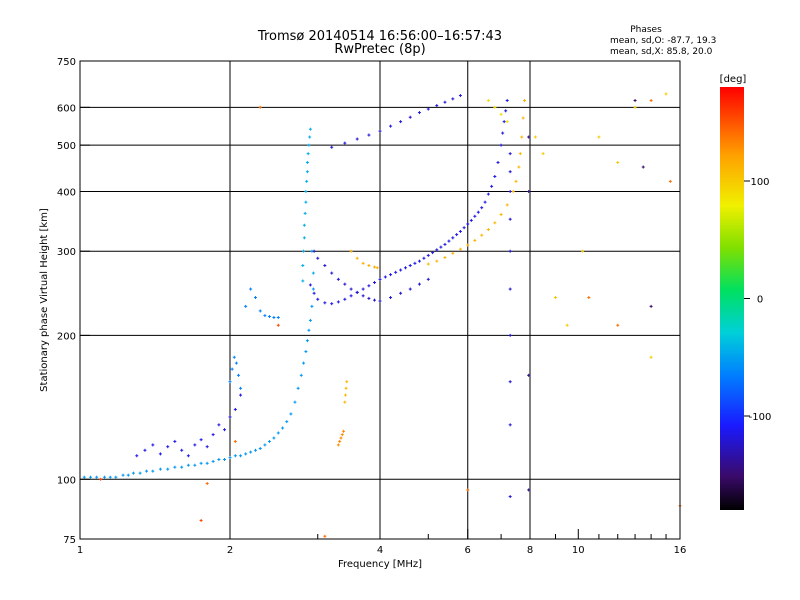 The width and height of the screenshot is (800, 600). Describe the element at coordinates (230, 550) in the screenshot. I see `x-tick-label: 2` at that location.